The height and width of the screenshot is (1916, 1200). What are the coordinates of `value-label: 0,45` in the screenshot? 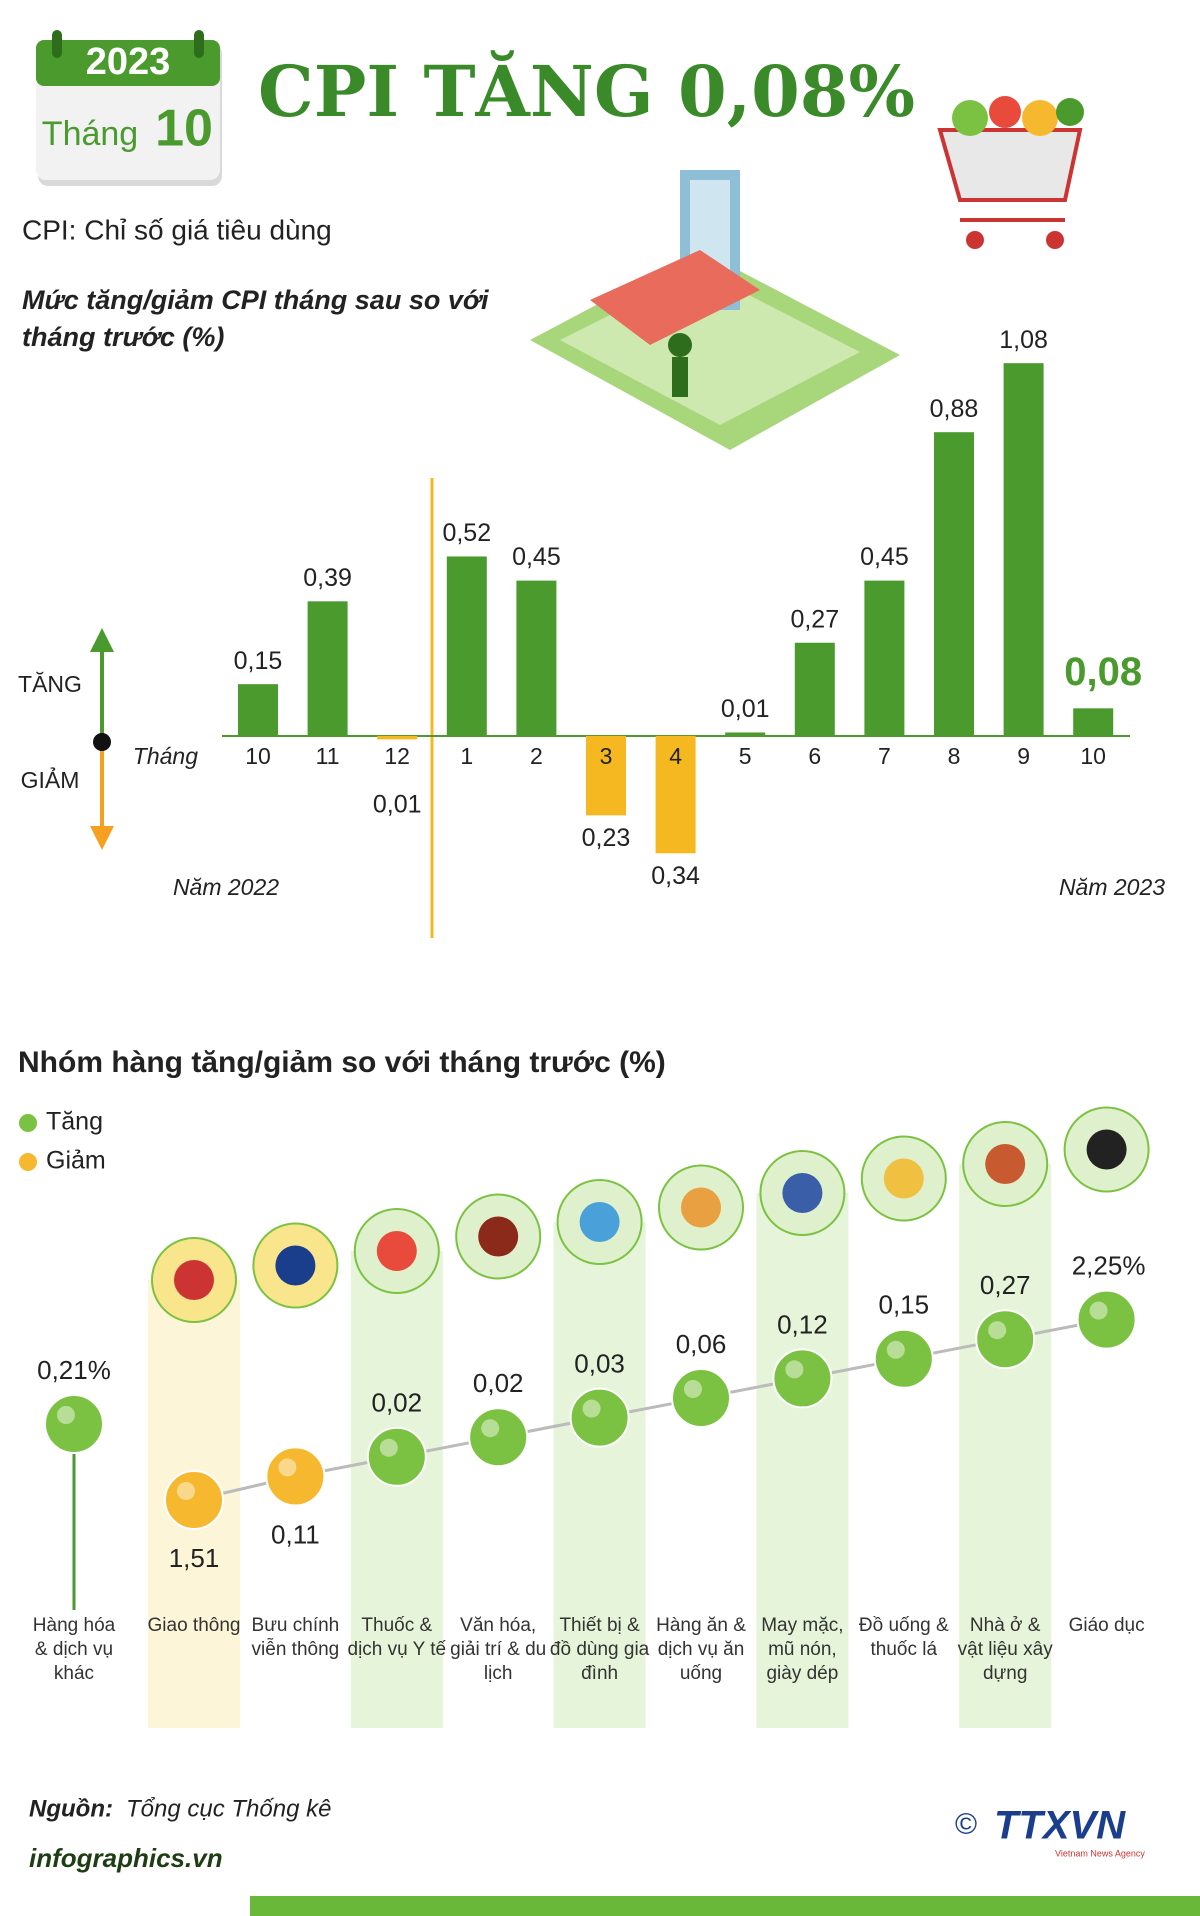 It's located at (884, 557).